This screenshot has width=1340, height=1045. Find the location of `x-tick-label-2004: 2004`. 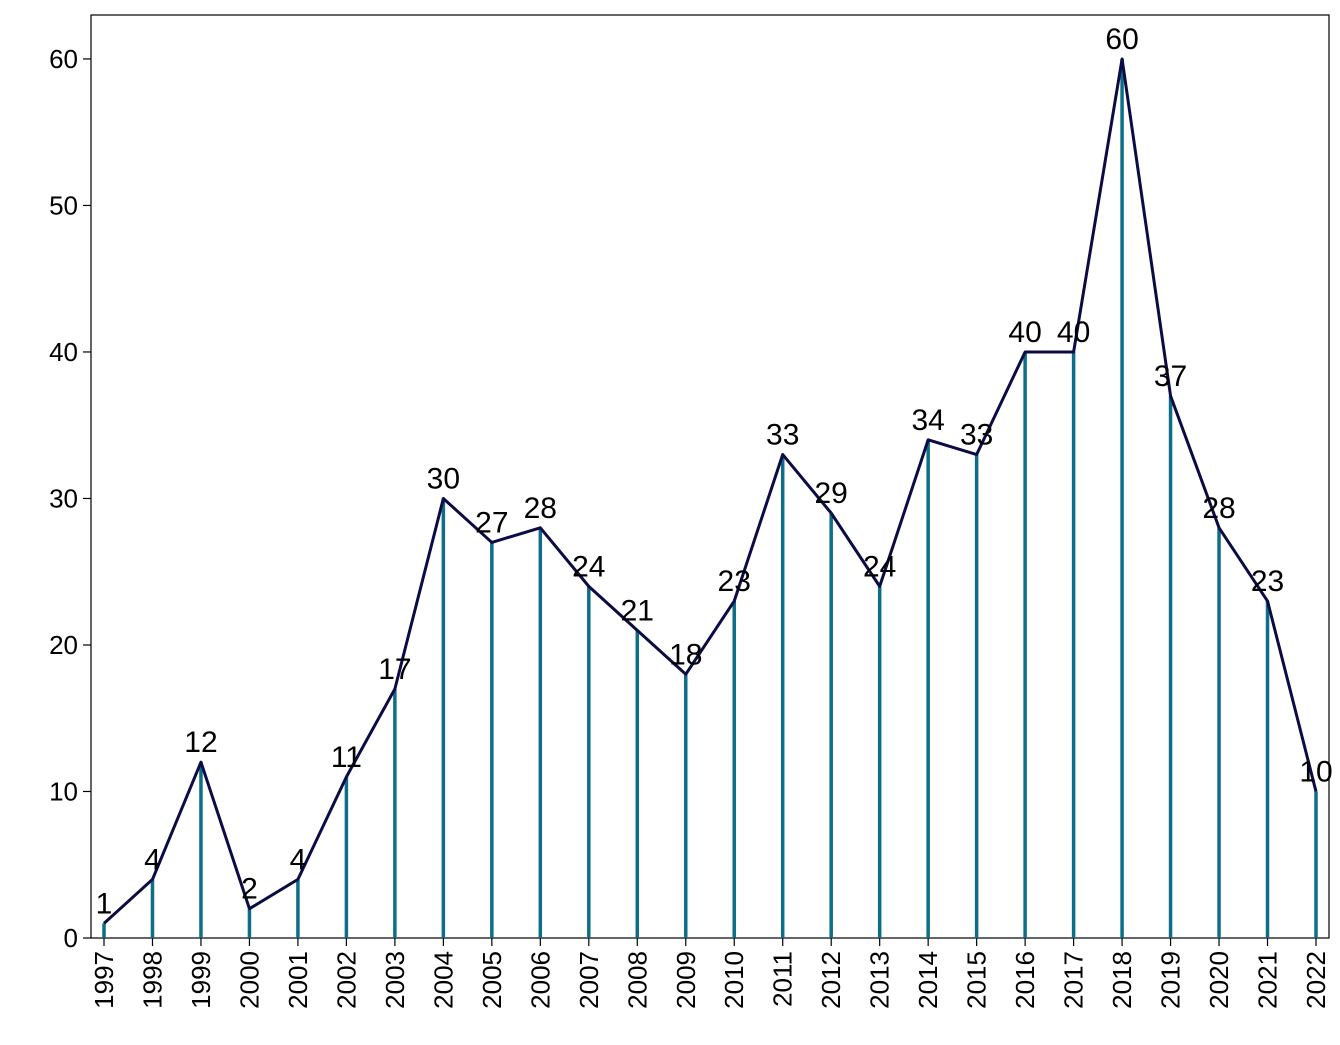

x-tick-label-2004: 2004 is located at coordinates (443, 980).